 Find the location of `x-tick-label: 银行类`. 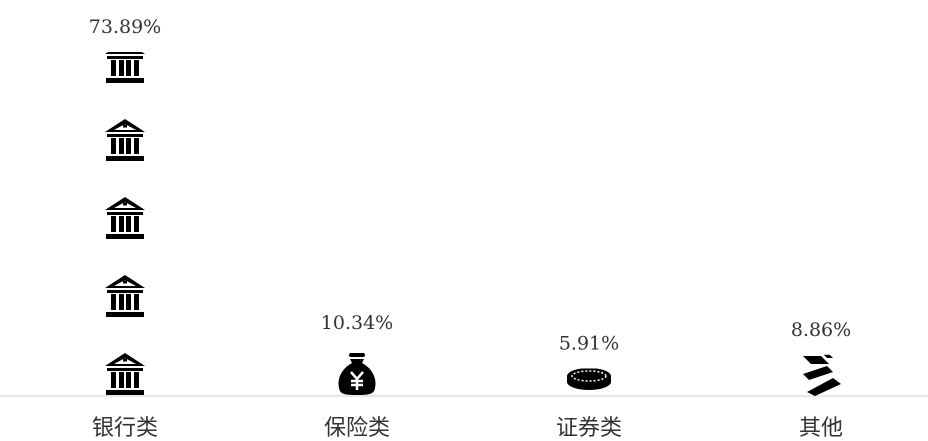

x-tick-label: 银行类 is located at coordinates (125, 428).